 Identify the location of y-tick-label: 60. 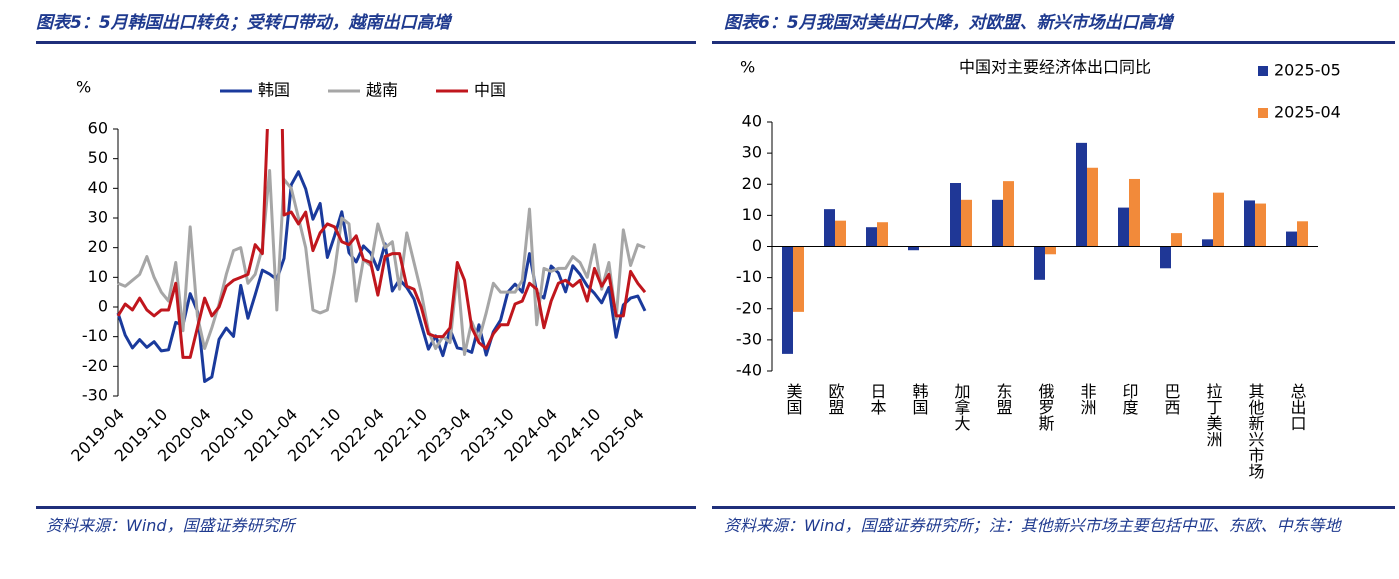
(98, 128).